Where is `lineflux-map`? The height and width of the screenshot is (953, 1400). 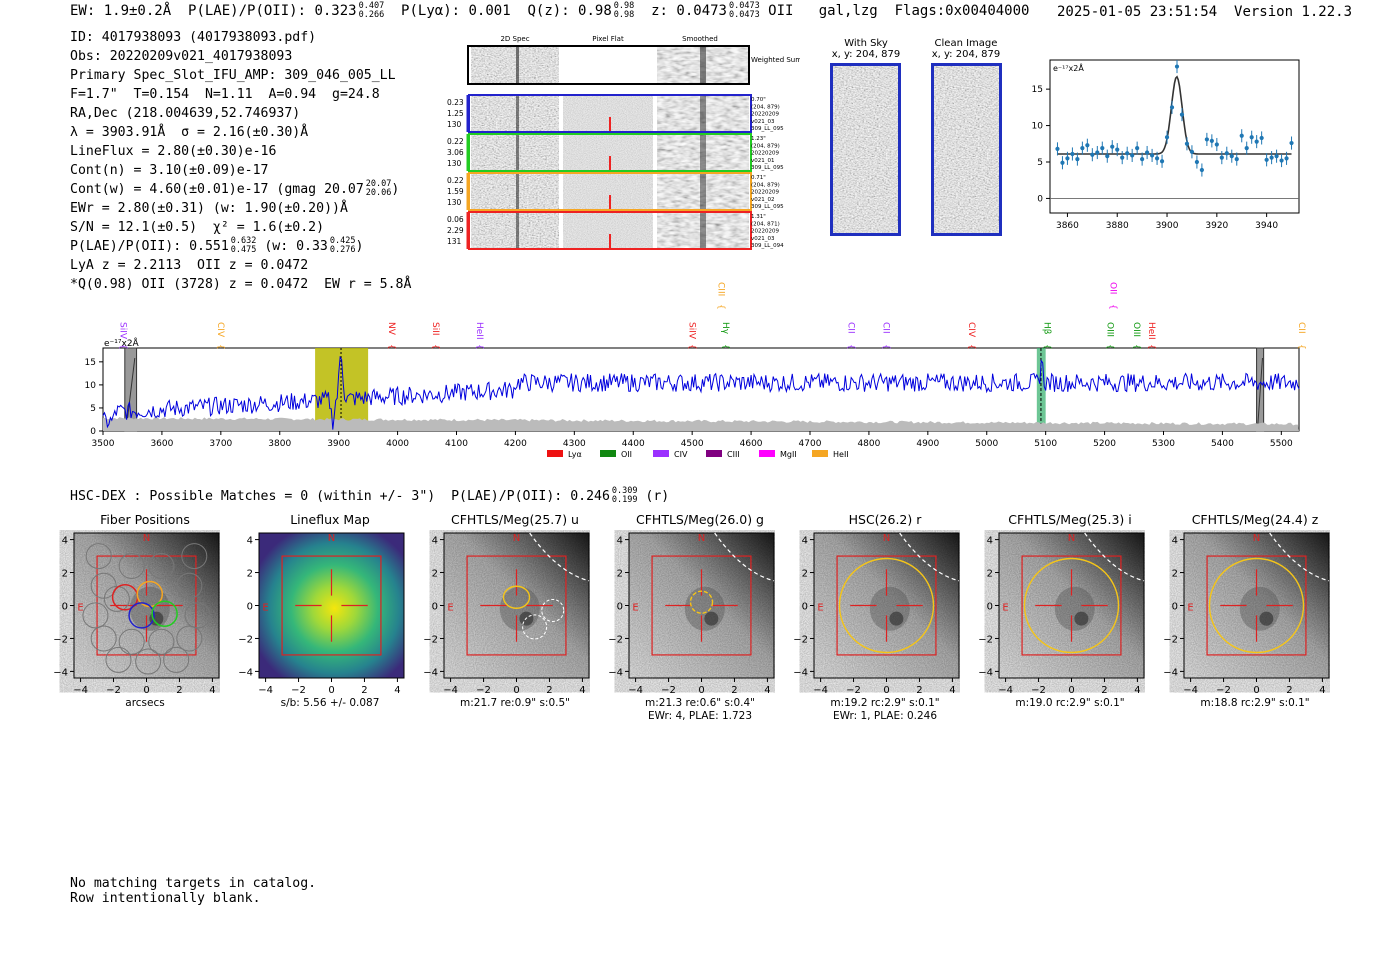
lineflux-map is located at coordinates (331, 605).